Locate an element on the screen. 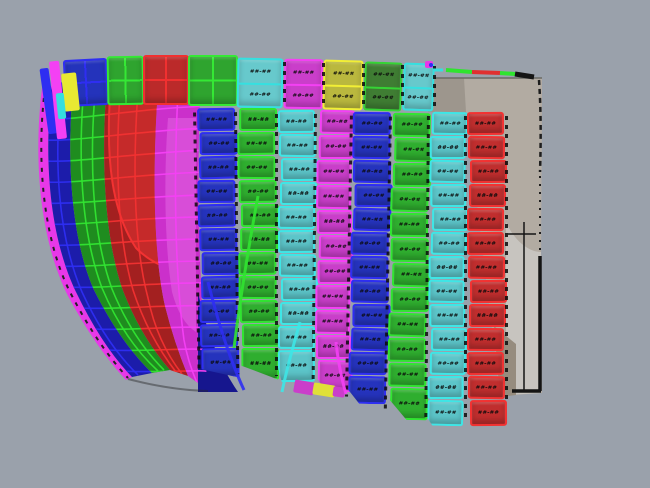 The image size is (650, 488). plate-label: ##-## is located at coordinates (409, 224).